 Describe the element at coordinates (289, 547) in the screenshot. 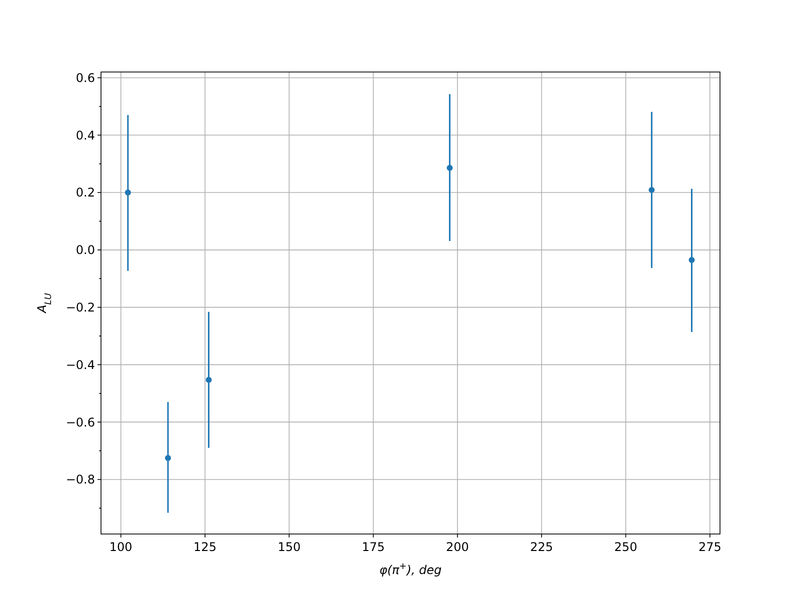

I see `x-tick-label: 150` at that location.